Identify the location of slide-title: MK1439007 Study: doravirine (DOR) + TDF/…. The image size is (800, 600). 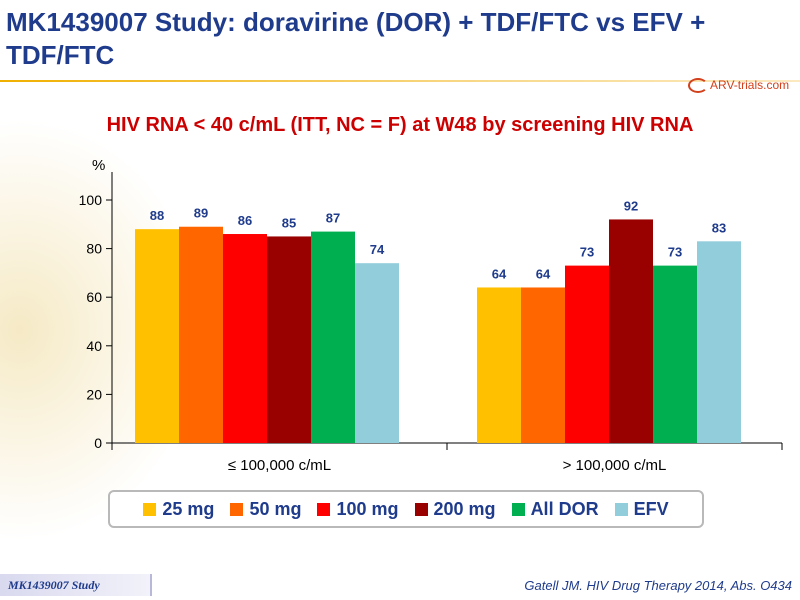
(356, 38).